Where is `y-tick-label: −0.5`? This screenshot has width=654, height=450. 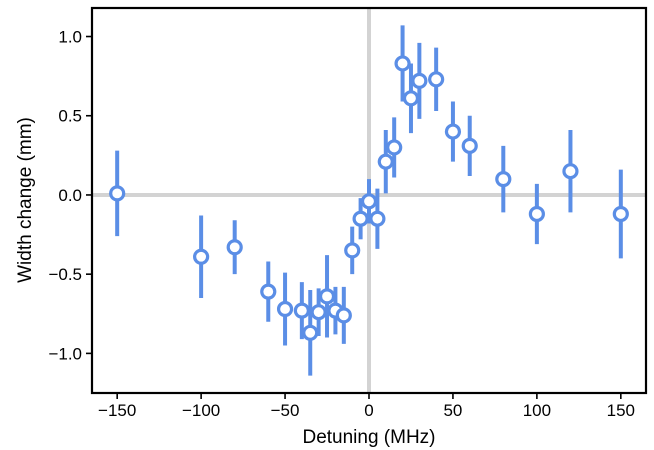 y-tick-label: −0.5 is located at coordinates (65, 274).